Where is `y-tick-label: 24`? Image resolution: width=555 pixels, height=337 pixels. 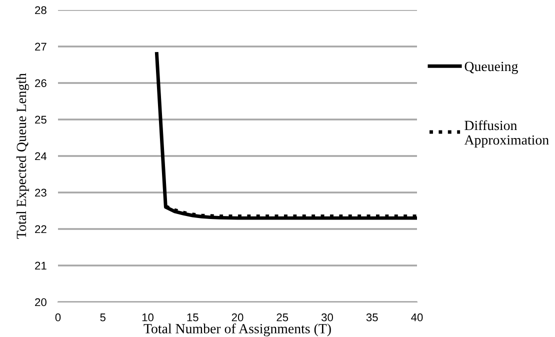
y-tick-label: 24 is located at coordinates (41, 156).